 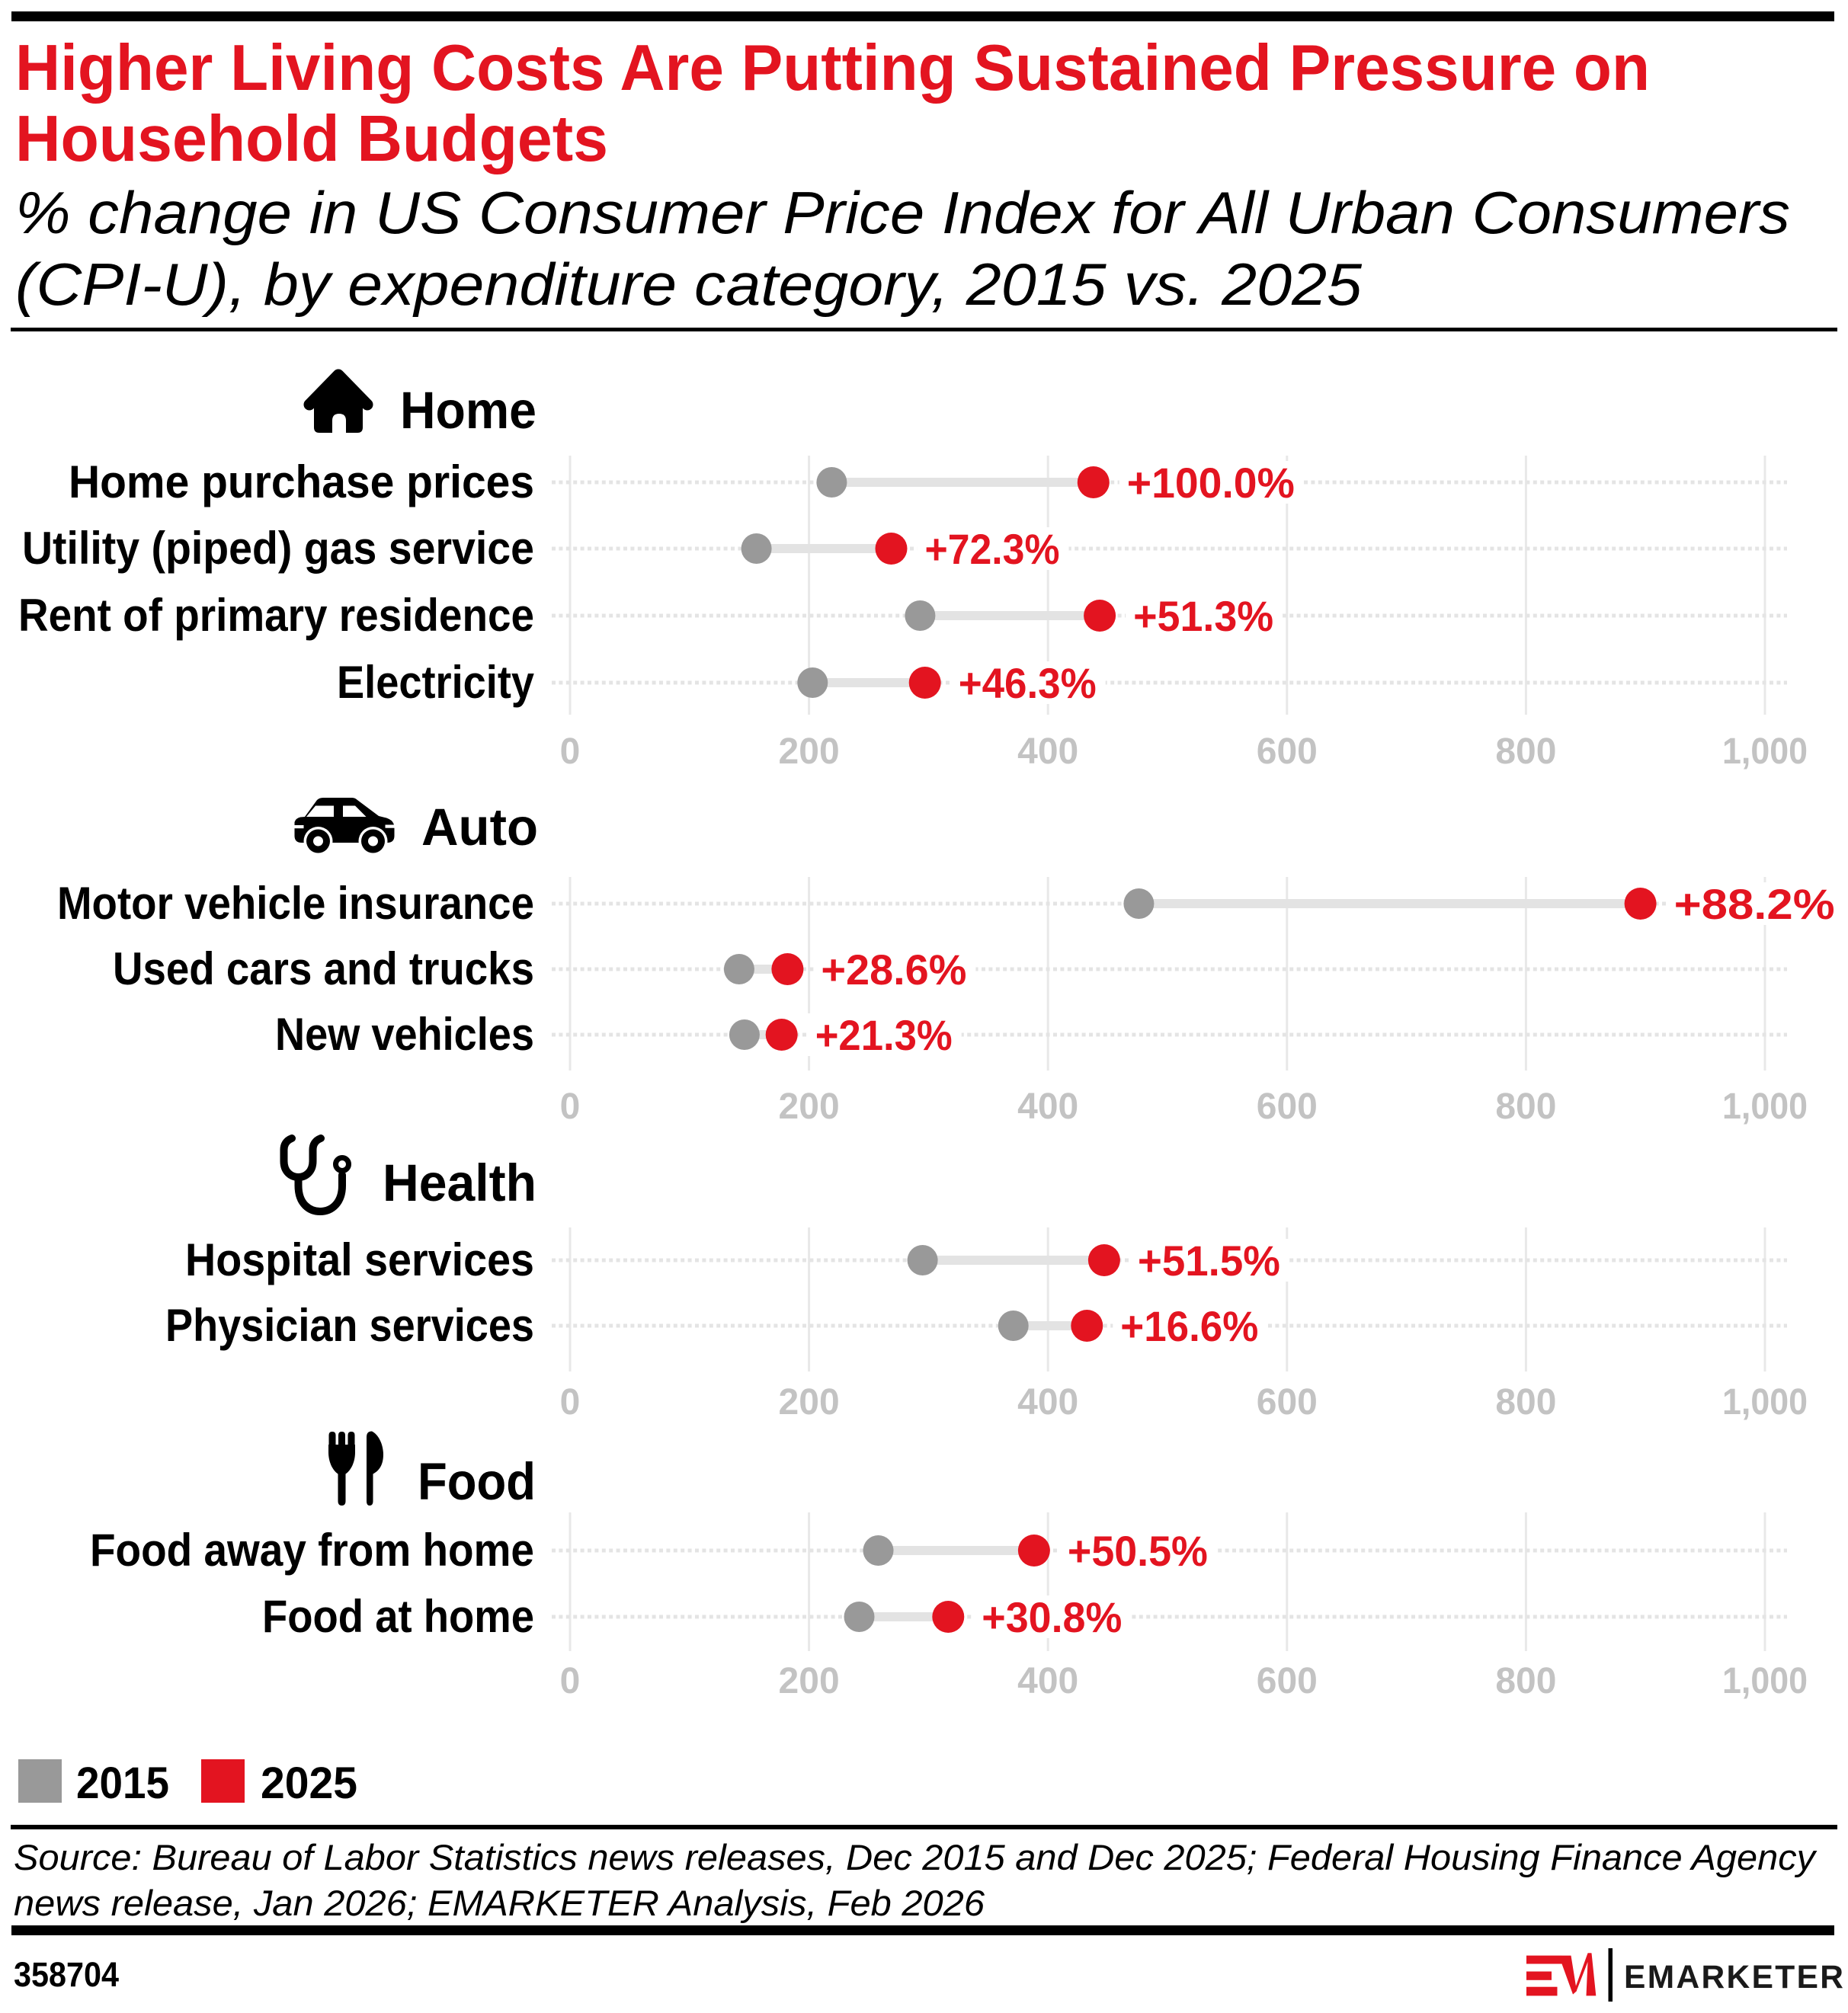 I want to click on svg-text: Used cars and trucks, so click(x=323, y=968).